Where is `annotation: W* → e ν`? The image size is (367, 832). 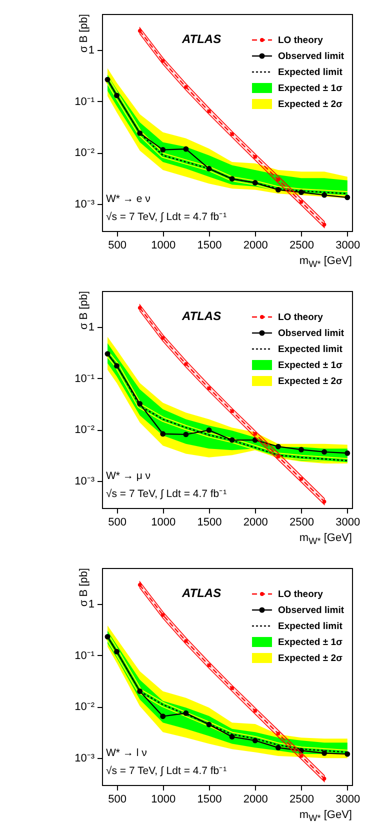 annotation: W* → e ν is located at coordinates (128, 199).